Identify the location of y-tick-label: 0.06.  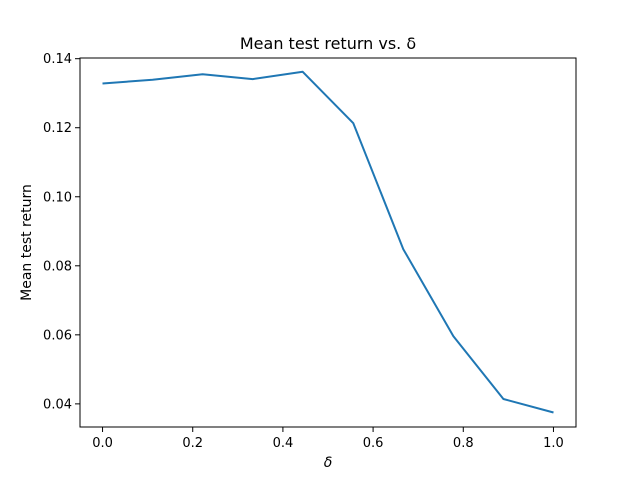
(57, 335).